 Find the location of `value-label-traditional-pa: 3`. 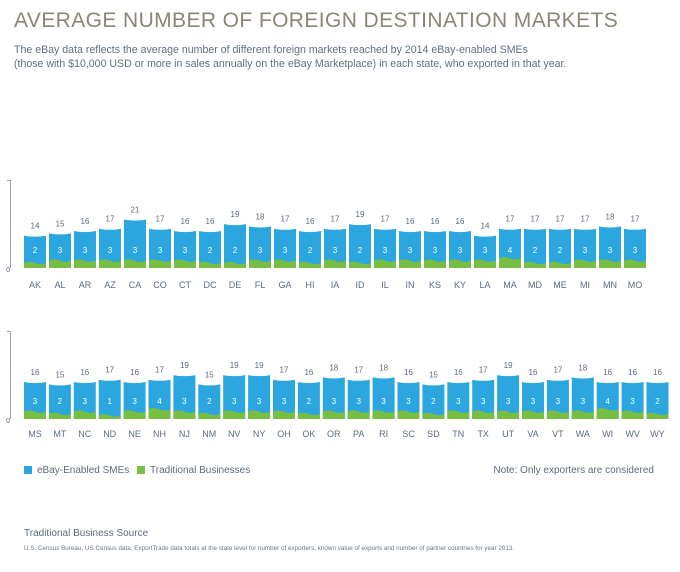

value-label-traditional-pa: 3 is located at coordinates (358, 401).